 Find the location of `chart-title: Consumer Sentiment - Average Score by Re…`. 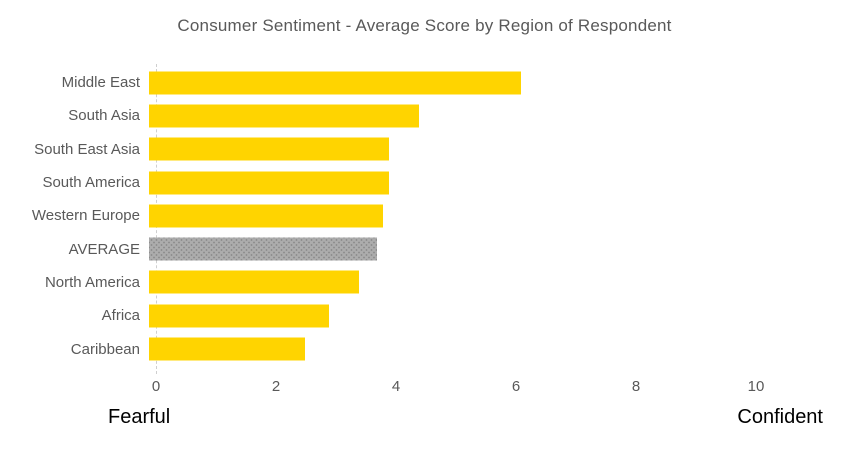

chart-title: Consumer Sentiment - Average Score by Re… is located at coordinates (424, 25).